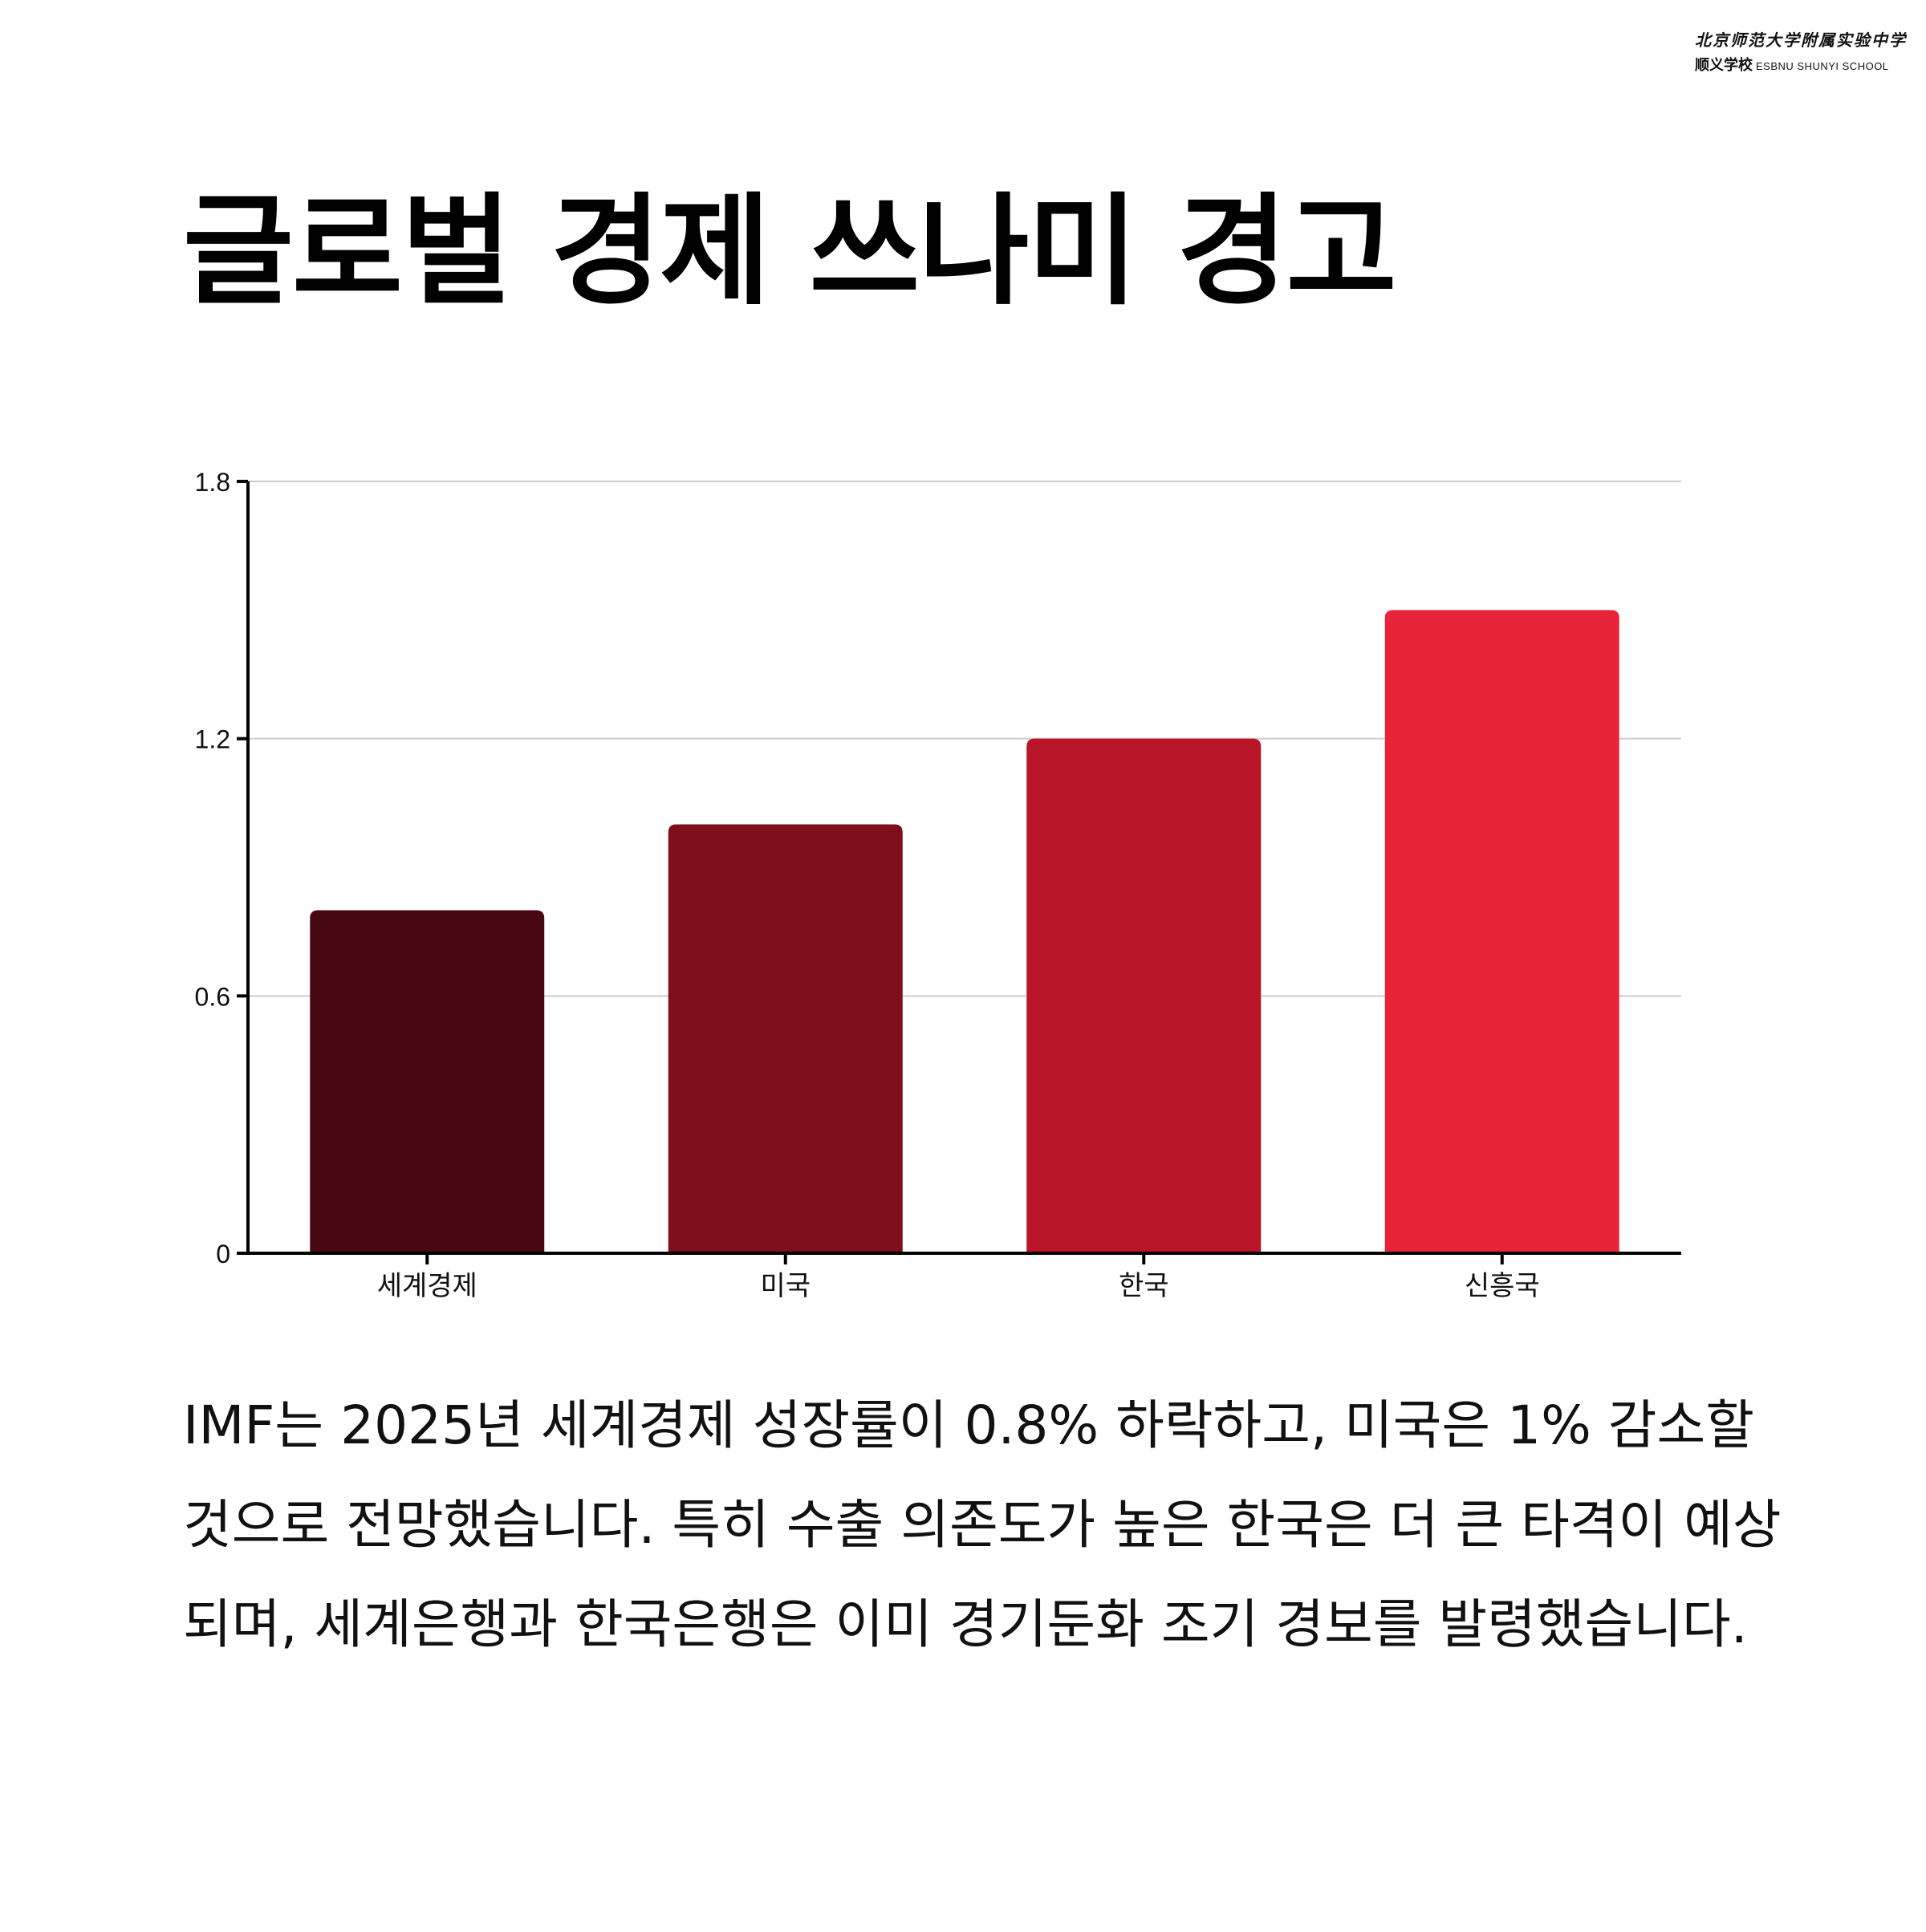  What do you see at coordinates (1144, 1286) in the screenshot?
I see `x-tick-label: 한국` at bounding box center [1144, 1286].